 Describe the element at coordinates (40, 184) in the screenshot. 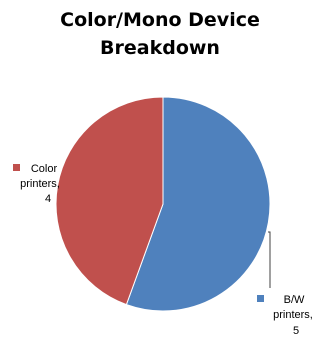

I see `data-label-color-printers: Color printers, 4` at that location.